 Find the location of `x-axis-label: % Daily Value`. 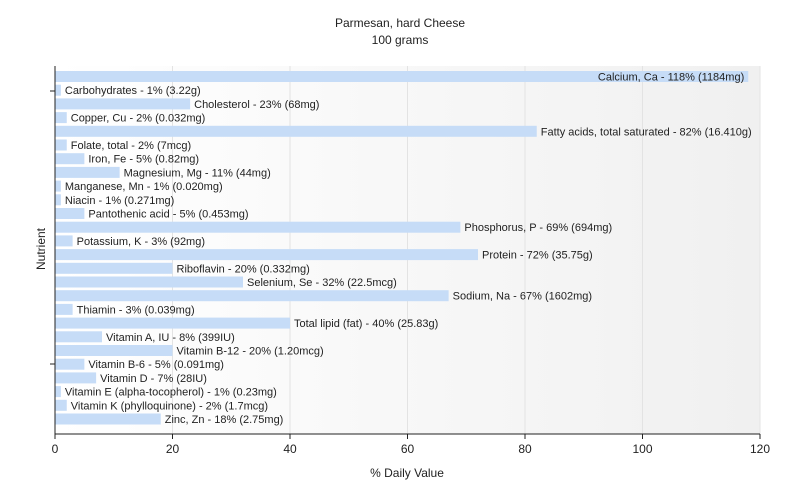

x-axis-label: % Daily Value is located at coordinates (407, 473).